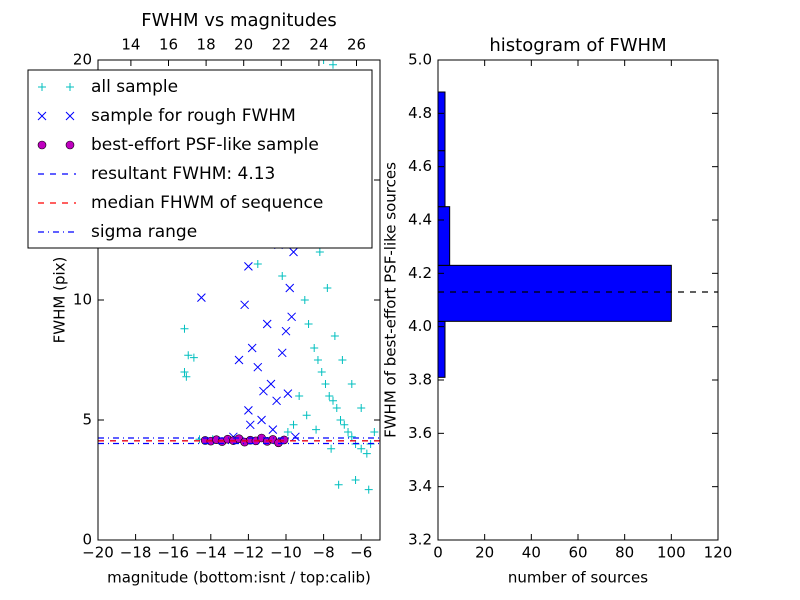  Describe the element at coordinates (144, 232) in the screenshot. I see `legend-label: sigma range` at that location.